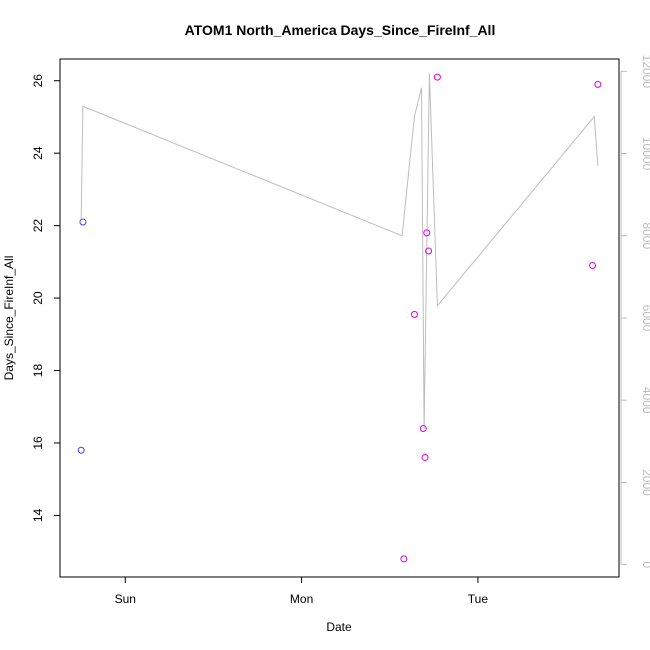 The height and width of the screenshot is (650, 650). What do you see at coordinates (645, 72) in the screenshot?
I see `right-y-tick-label: 12000` at bounding box center [645, 72].